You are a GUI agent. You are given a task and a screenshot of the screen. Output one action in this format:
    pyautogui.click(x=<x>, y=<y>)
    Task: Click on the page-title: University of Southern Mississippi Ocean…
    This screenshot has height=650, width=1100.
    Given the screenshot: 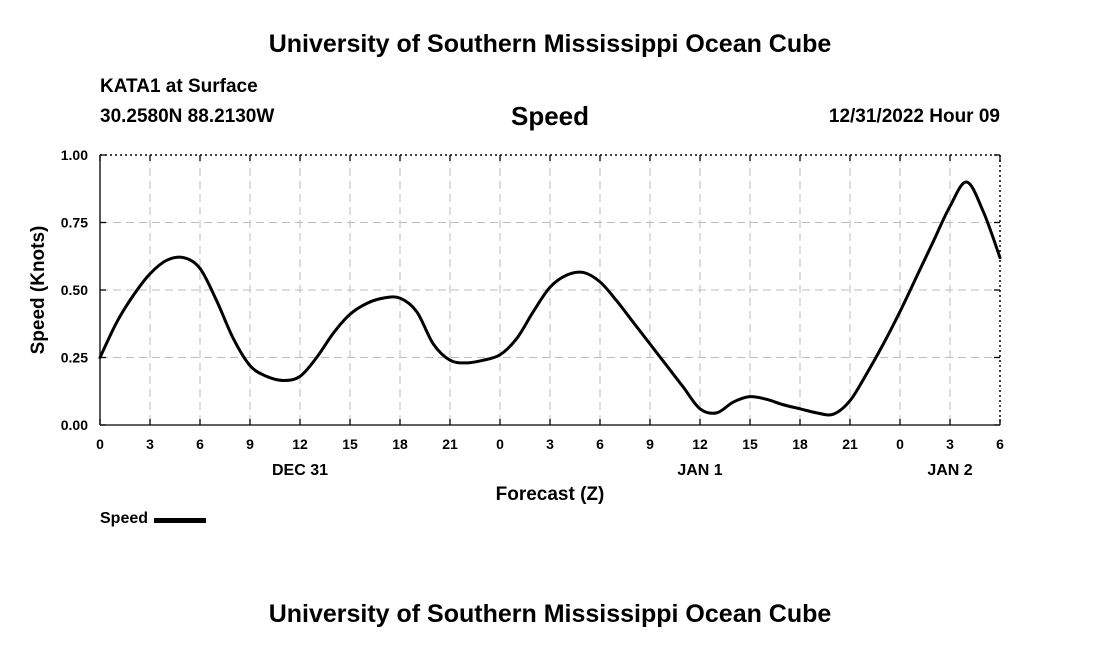 What is the action you would take?
    pyautogui.click(x=550, y=44)
    